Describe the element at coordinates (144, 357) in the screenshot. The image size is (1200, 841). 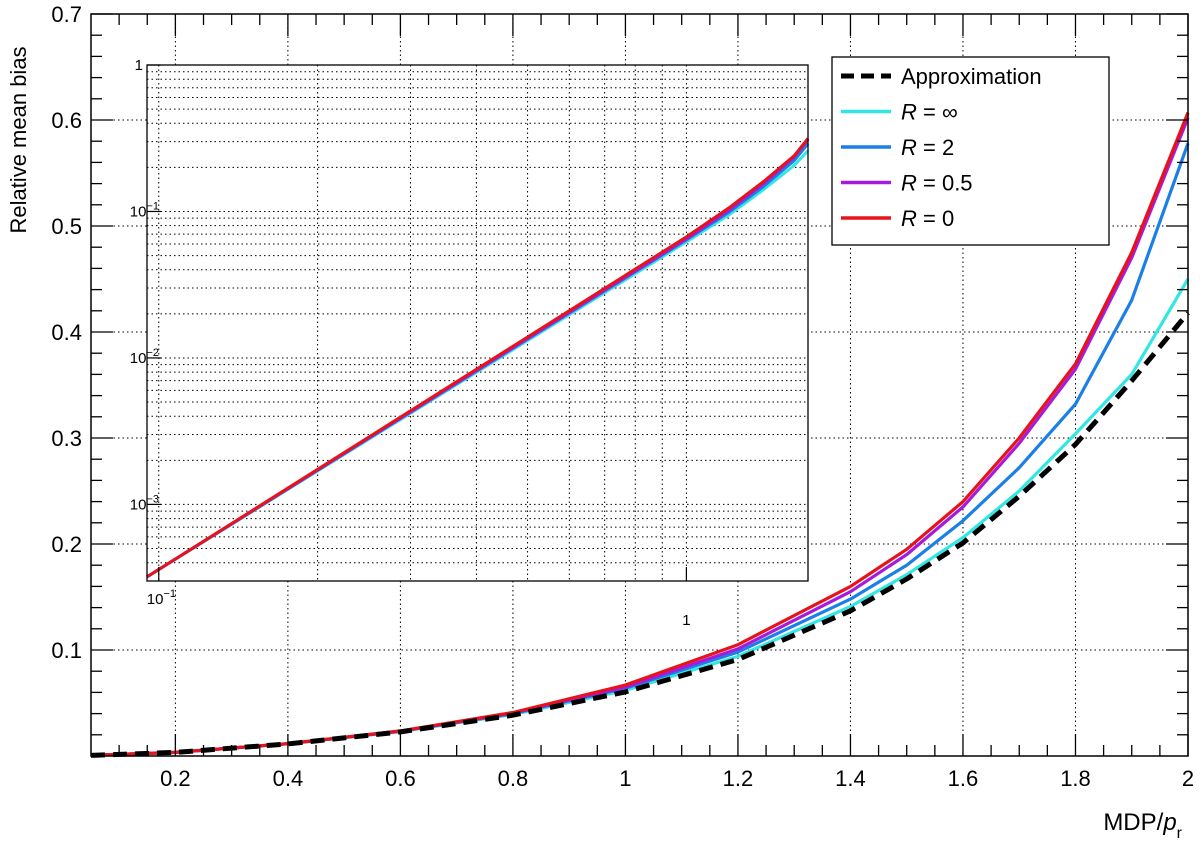
I see `inset-y-tick-label: 10⁻²` at that location.